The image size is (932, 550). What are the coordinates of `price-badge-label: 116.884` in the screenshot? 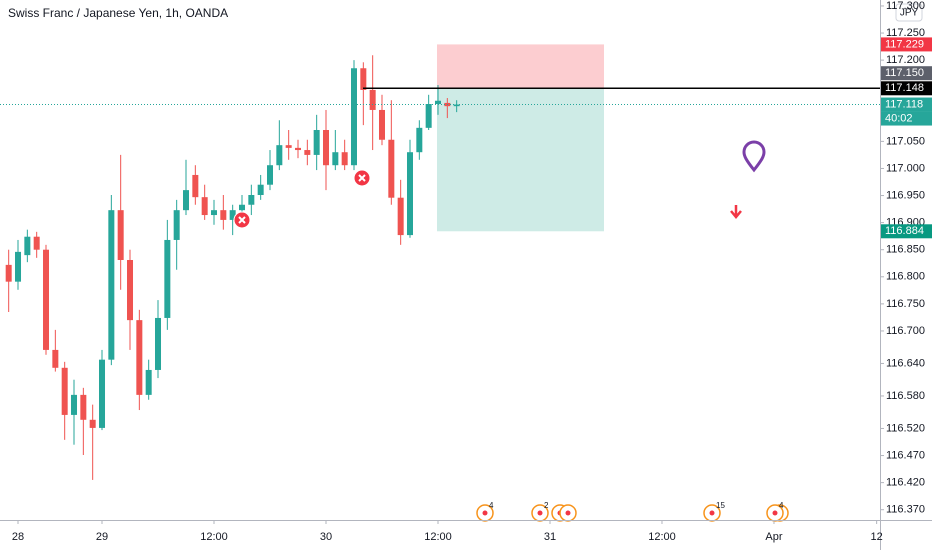 It's located at (904, 231).